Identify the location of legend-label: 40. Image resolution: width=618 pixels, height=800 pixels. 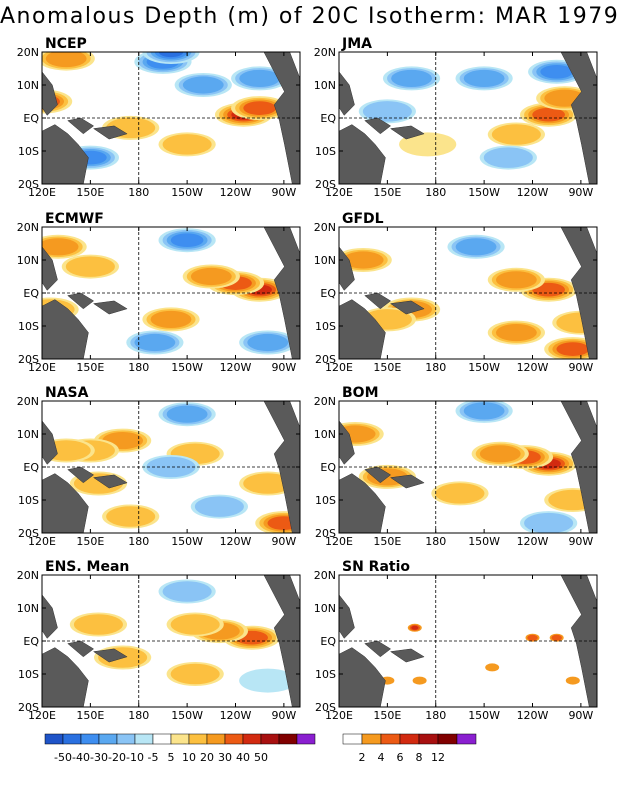
(243, 757).